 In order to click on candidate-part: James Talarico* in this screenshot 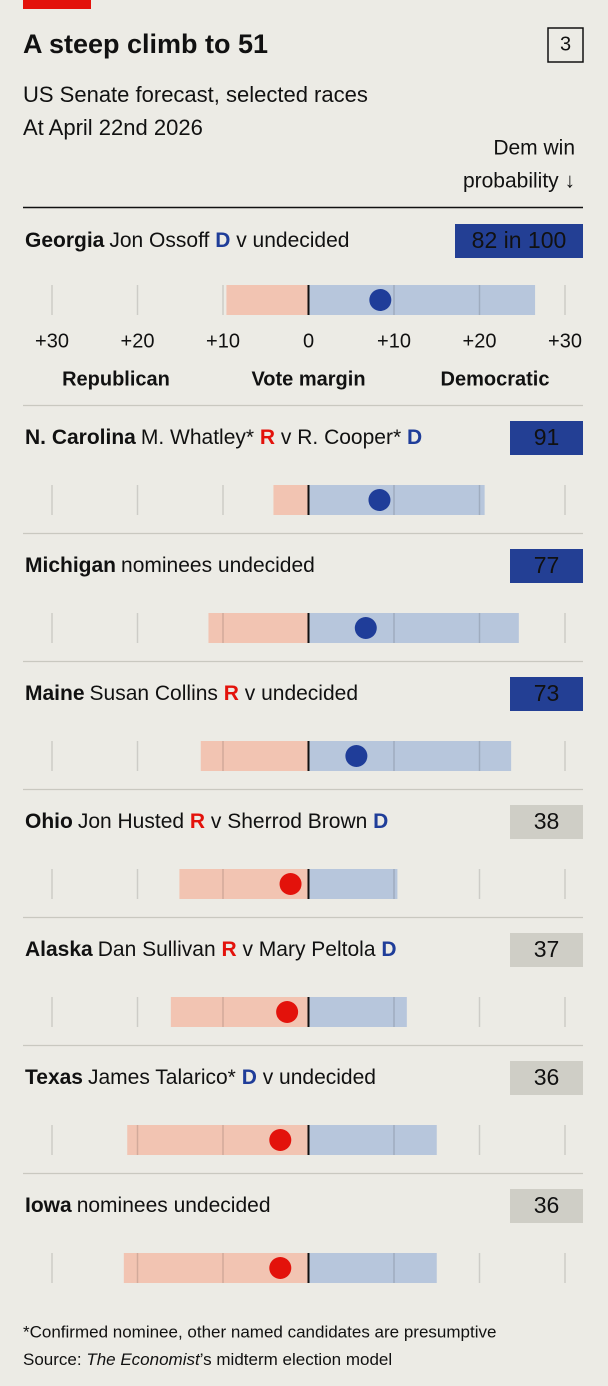, I will do `click(165, 1077)`.